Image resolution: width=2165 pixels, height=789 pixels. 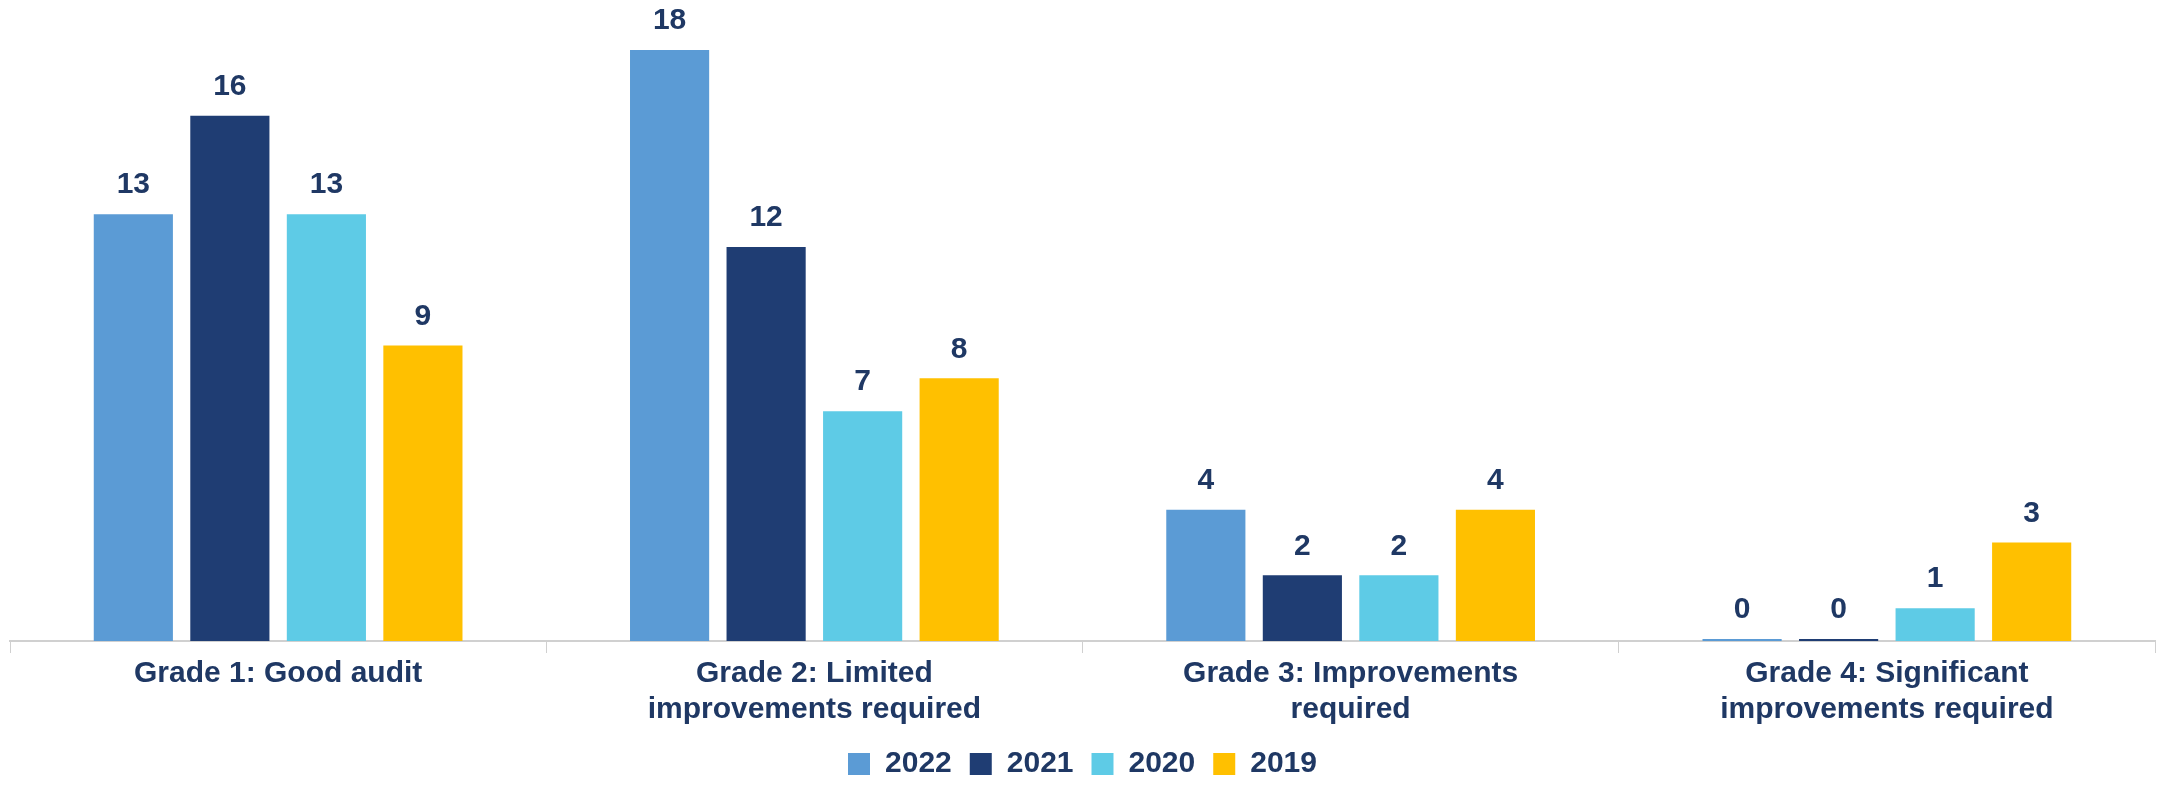 I want to click on x-tick-label: Grade 2: Limited improvements required, so click(x=814, y=690).